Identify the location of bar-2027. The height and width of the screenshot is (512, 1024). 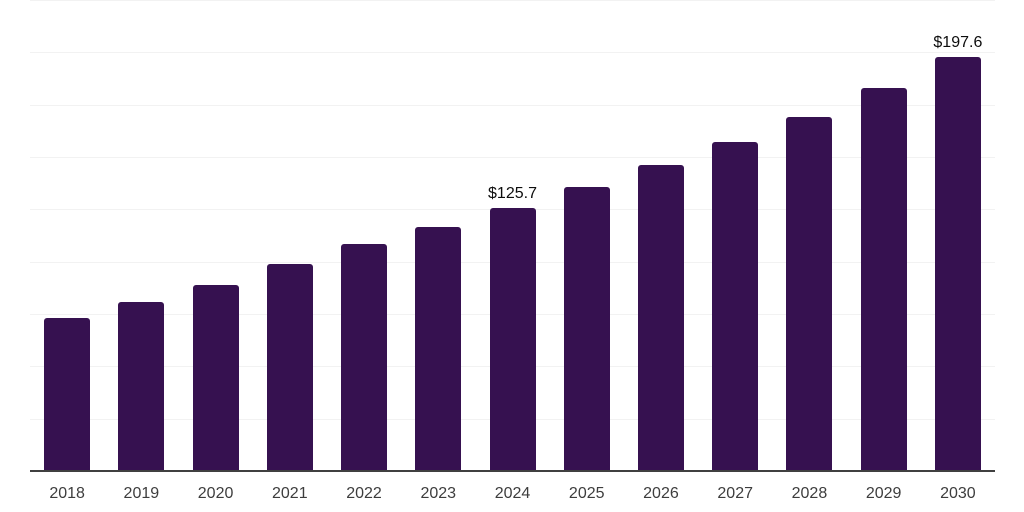
(735, 306).